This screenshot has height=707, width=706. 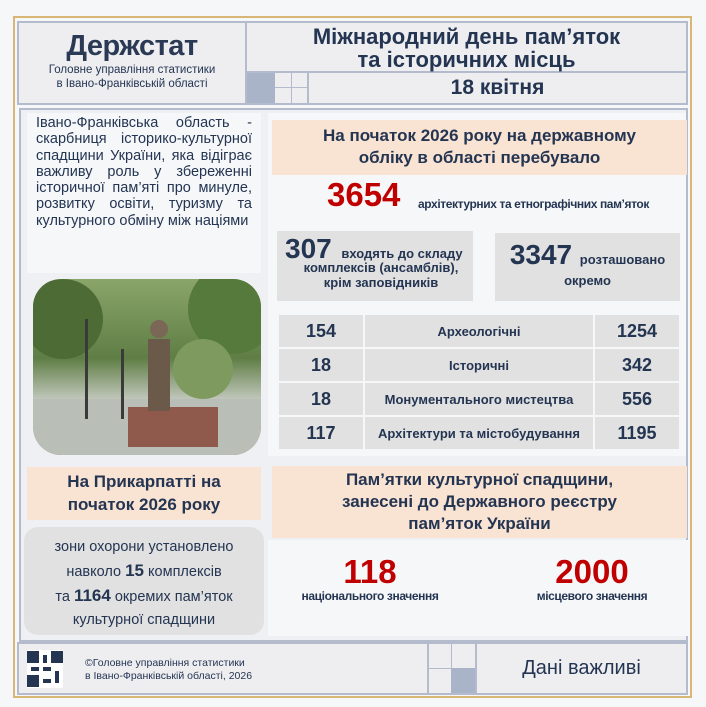 I want to click on separate-count: 556, so click(x=637, y=399).